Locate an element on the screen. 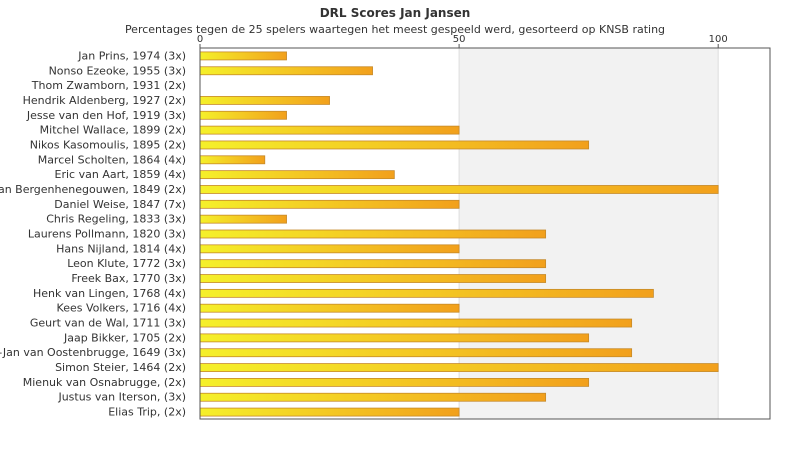  category-label: Kees Volkers, 1716 (4x) is located at coordinates (121, 308).